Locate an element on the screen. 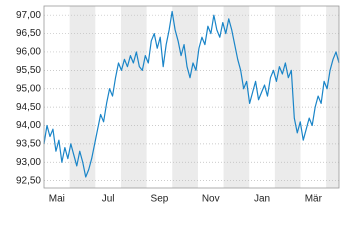 This screenshot has height=240, width=341. y-tick-label: 94,50 is located at coordinates (28, 107).